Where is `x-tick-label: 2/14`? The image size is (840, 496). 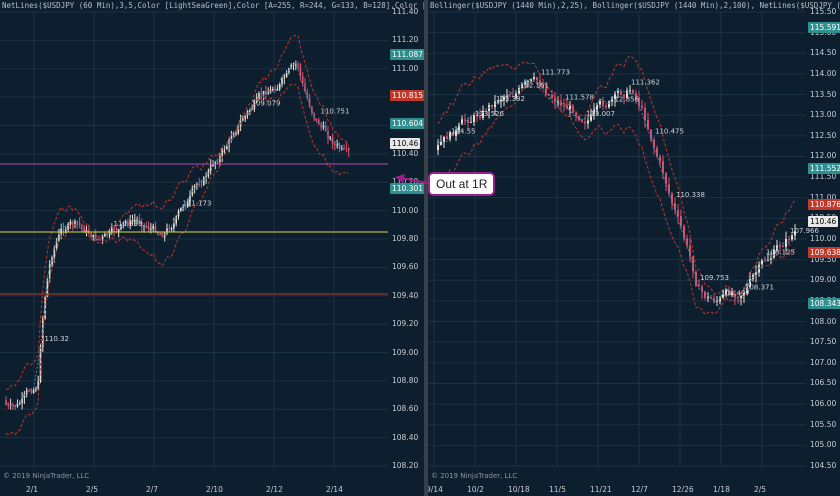 x-tick-label: 2/14 is located at coordinates (334, 489).